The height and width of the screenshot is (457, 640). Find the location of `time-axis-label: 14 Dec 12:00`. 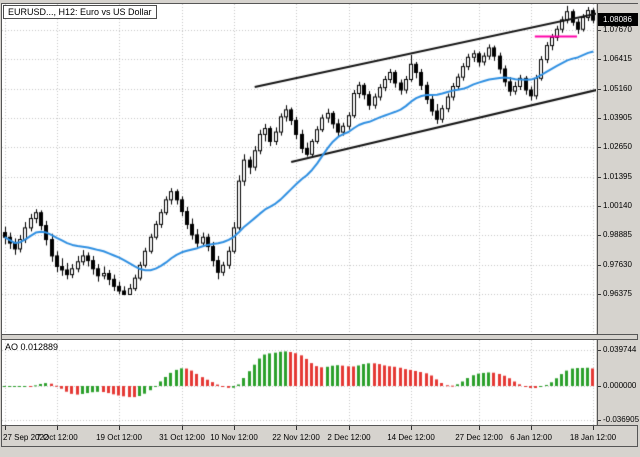

time-axis-label: 14 Dec 12:00 is located at coordinates (411, 437).